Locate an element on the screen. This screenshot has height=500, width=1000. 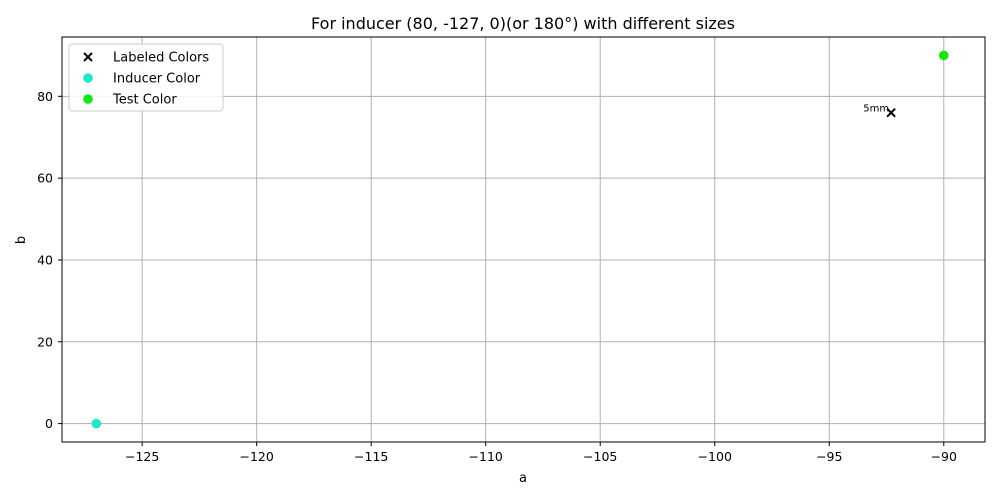
legend-marker-inducer-color is located at coordinates (88, 78).